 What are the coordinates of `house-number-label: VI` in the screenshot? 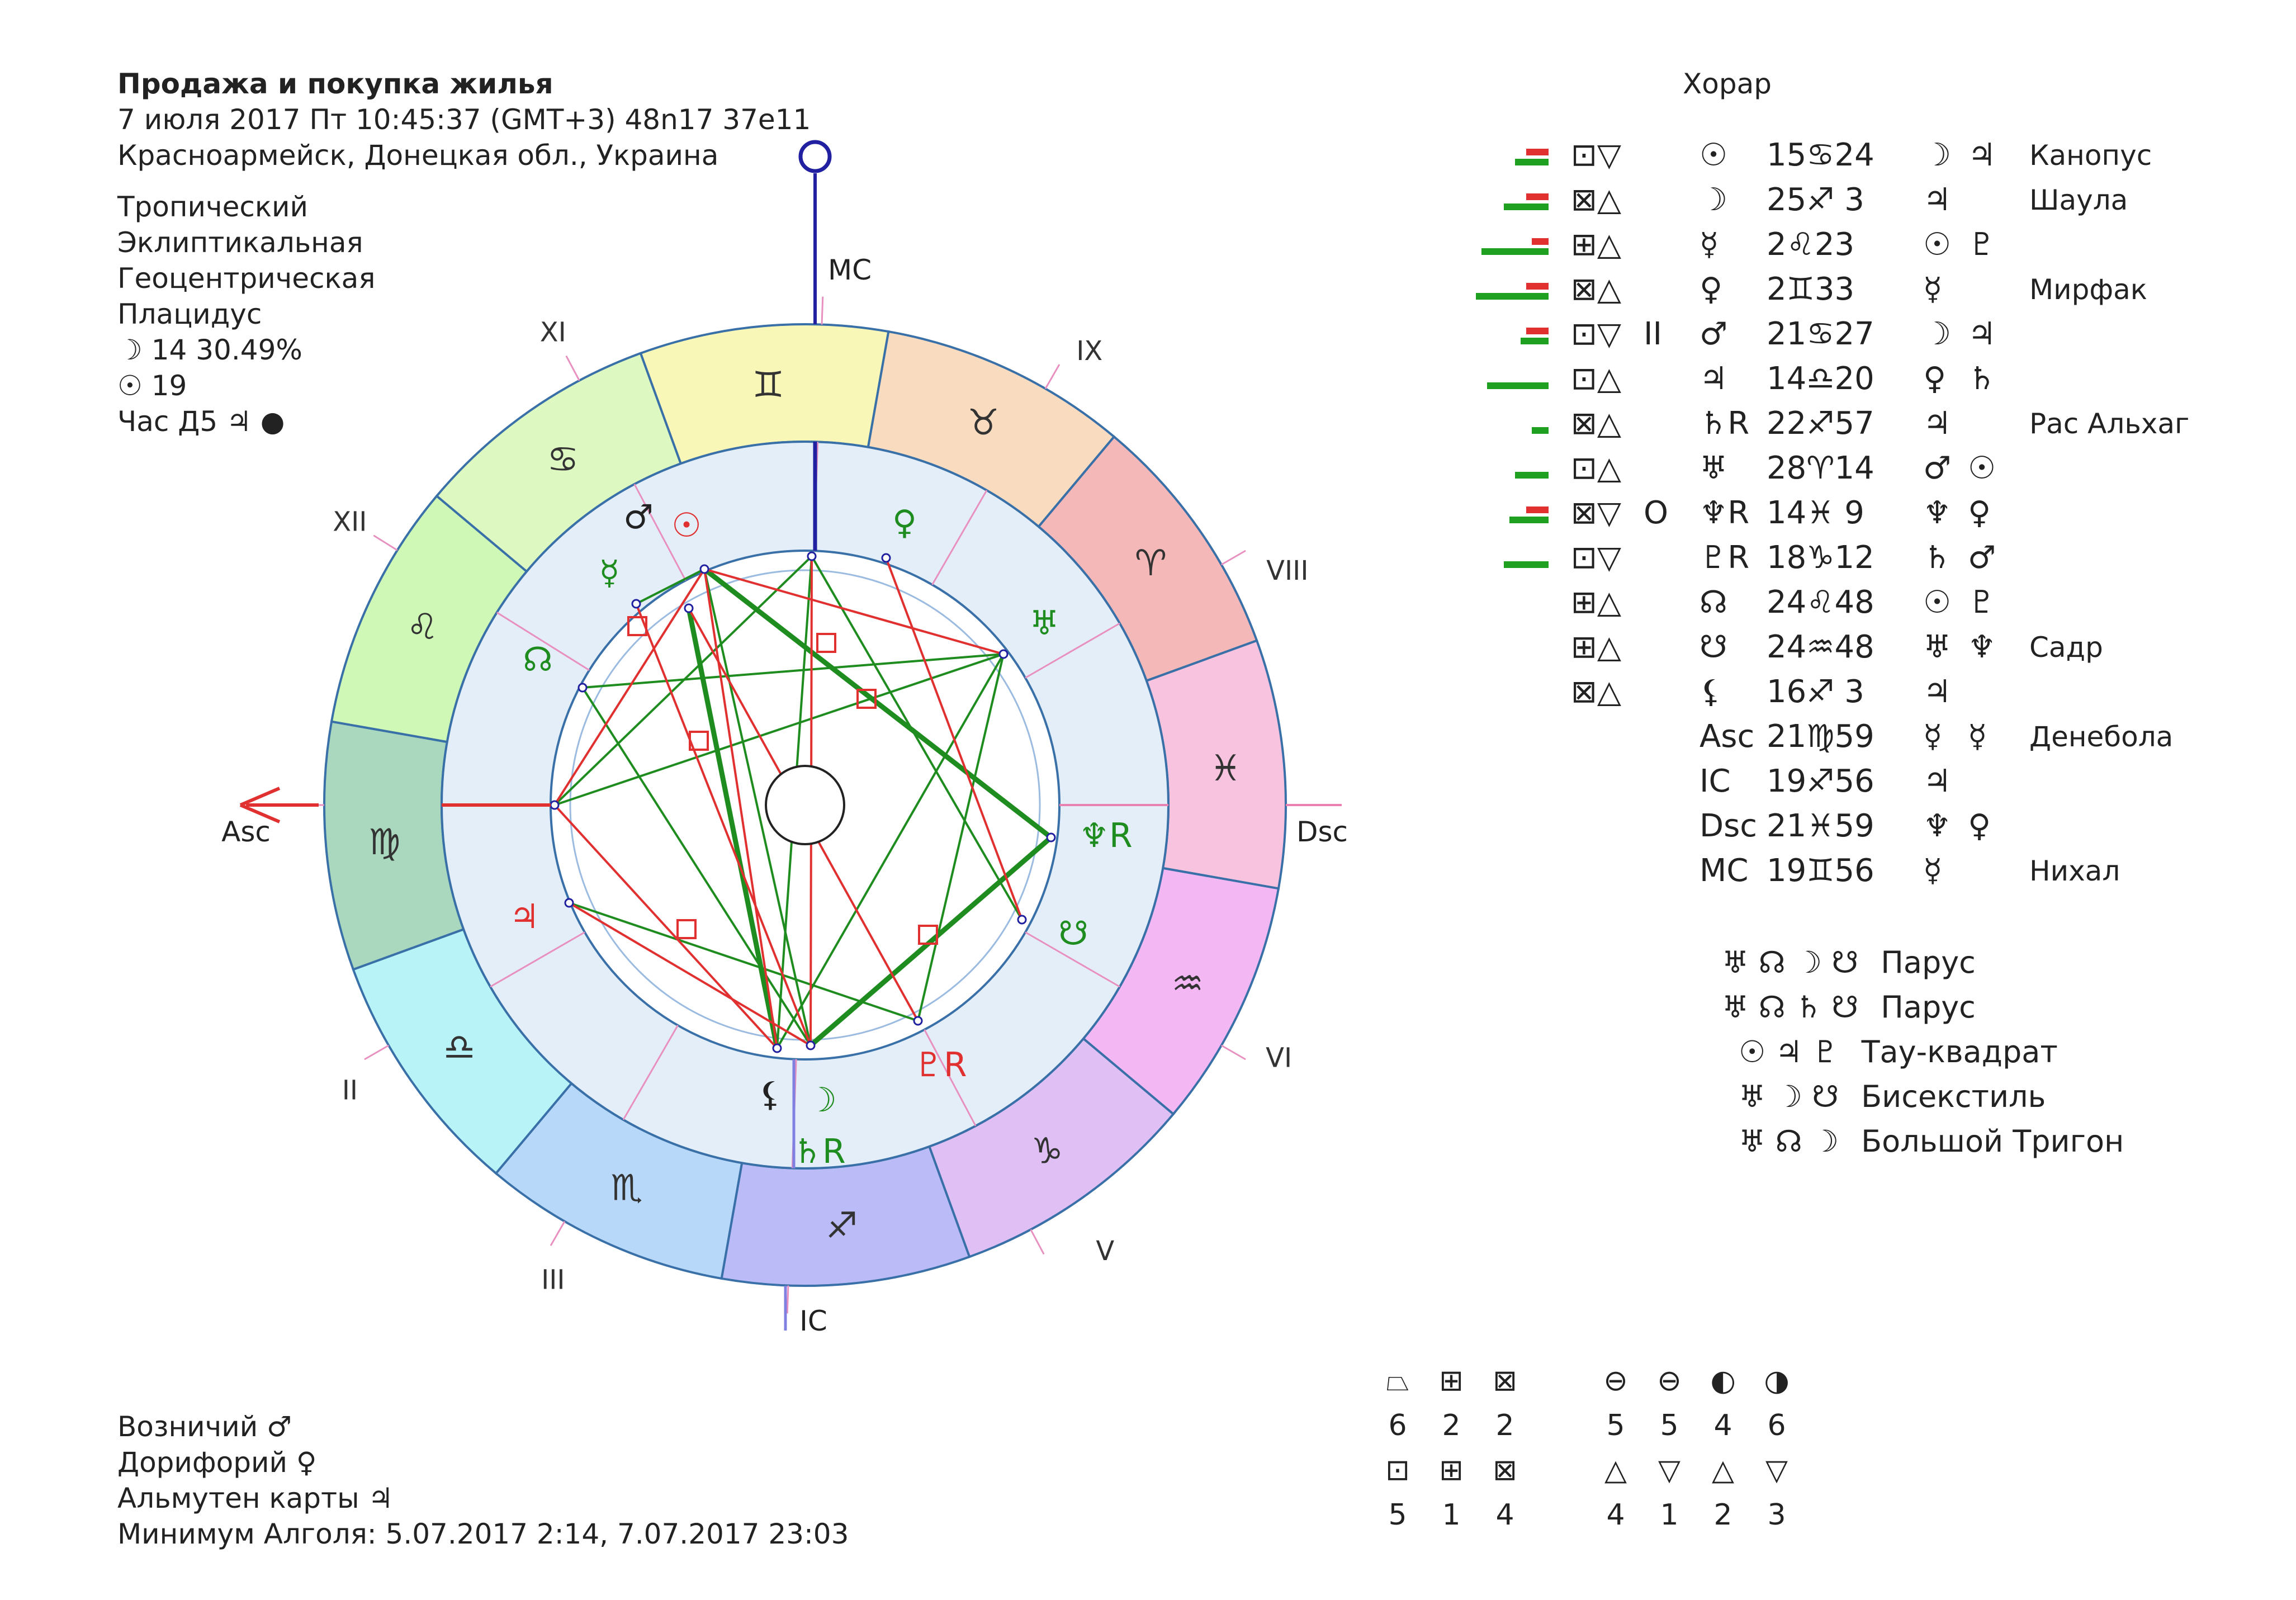 It's located at (1279, 1058).